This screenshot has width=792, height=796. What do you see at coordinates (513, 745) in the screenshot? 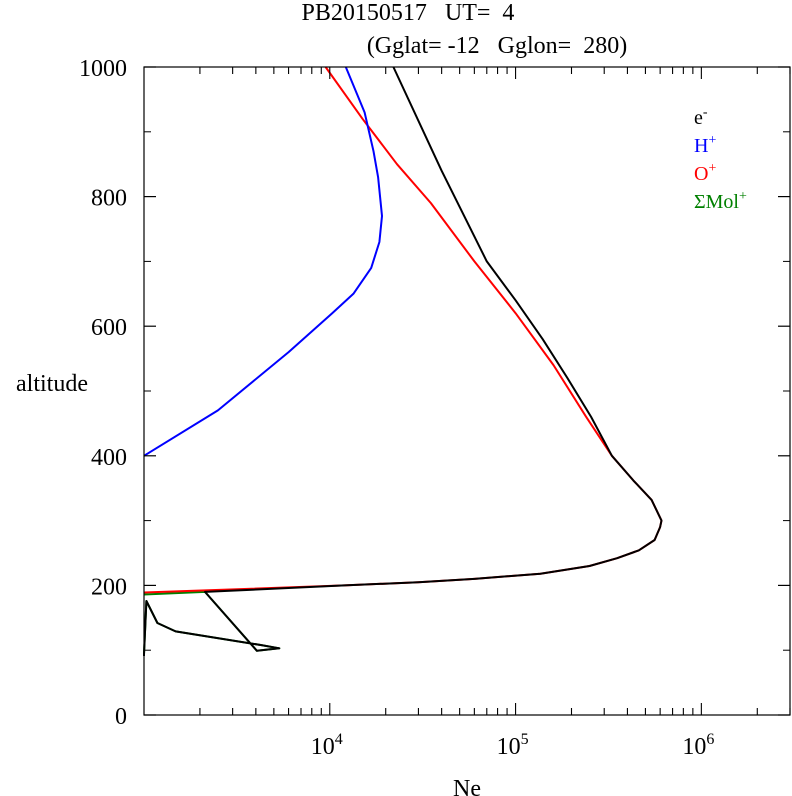
I see `x-tick-label: 10⁵` at bounding box center [513, 745].